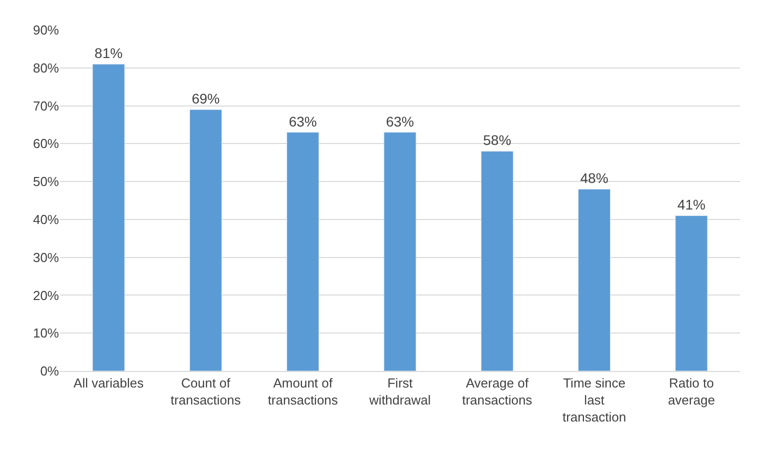  I want to click on data-label: 81%, so click(108, 53).